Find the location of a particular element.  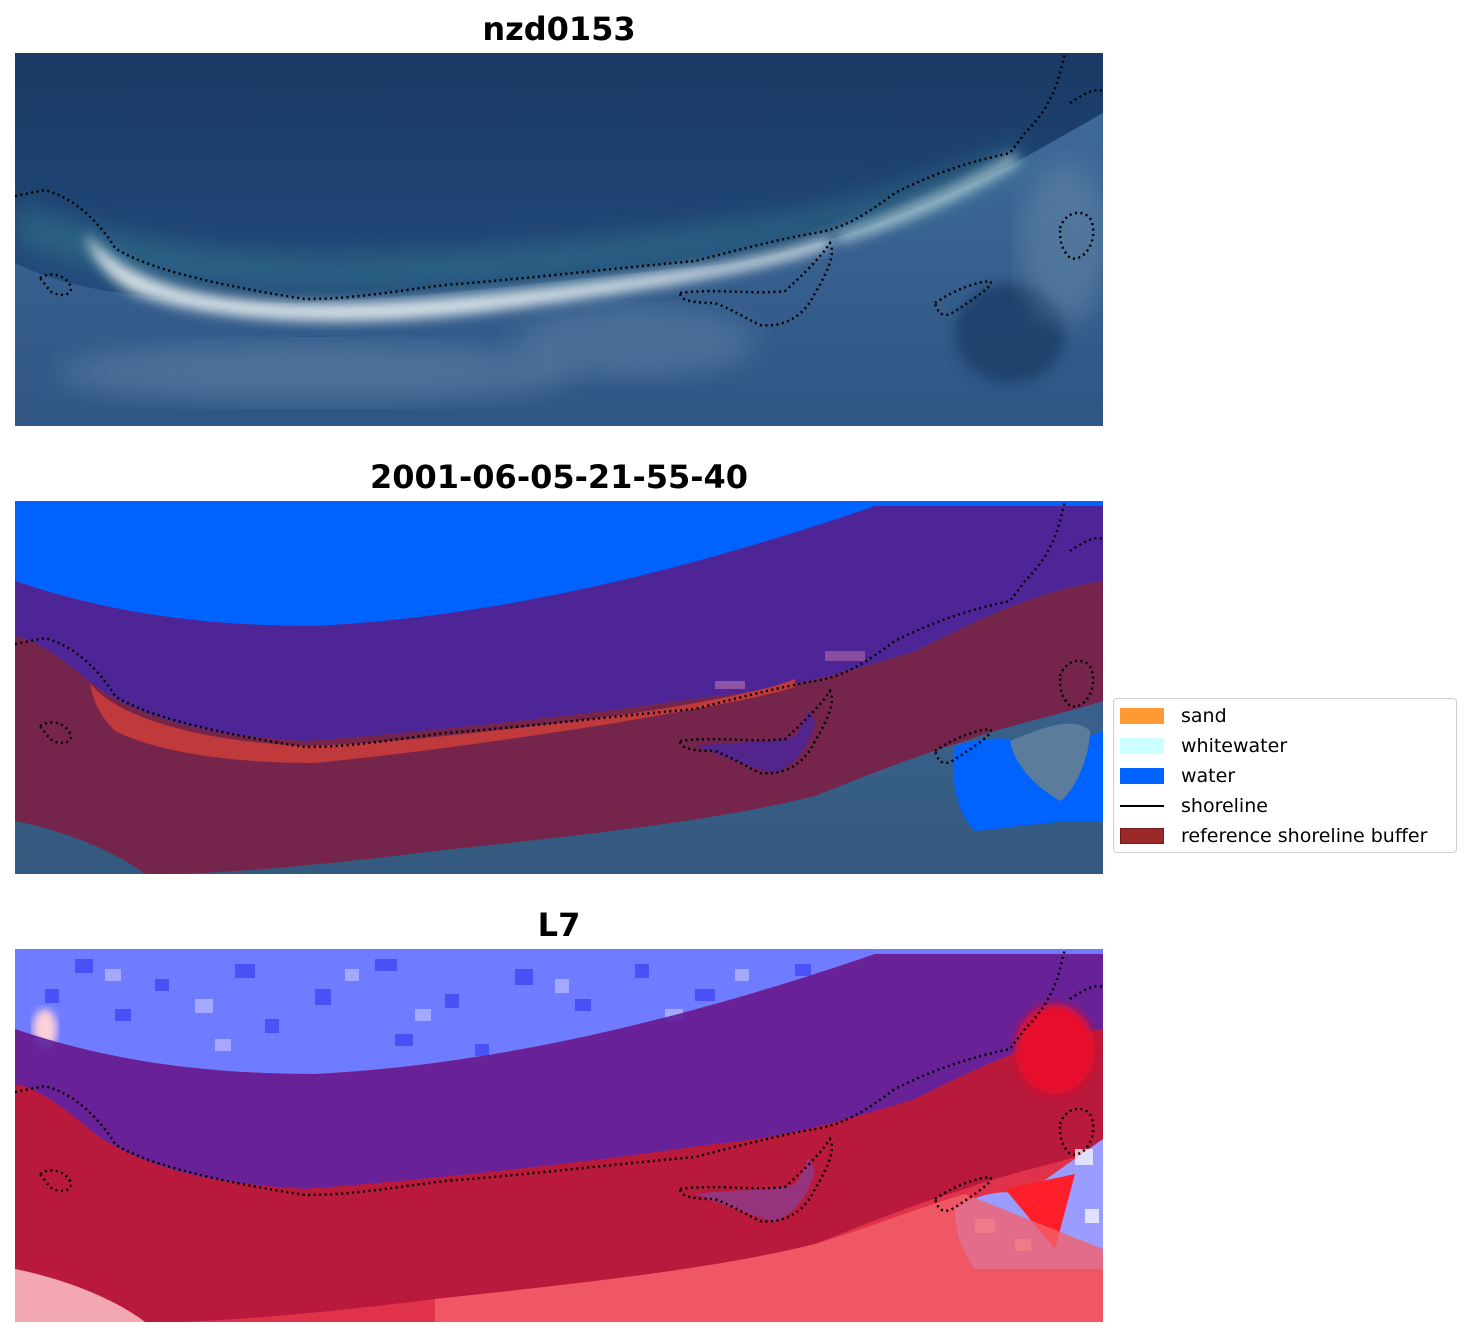

legend-item-shoreline: shoreline is located at coordinates (1194, 806).